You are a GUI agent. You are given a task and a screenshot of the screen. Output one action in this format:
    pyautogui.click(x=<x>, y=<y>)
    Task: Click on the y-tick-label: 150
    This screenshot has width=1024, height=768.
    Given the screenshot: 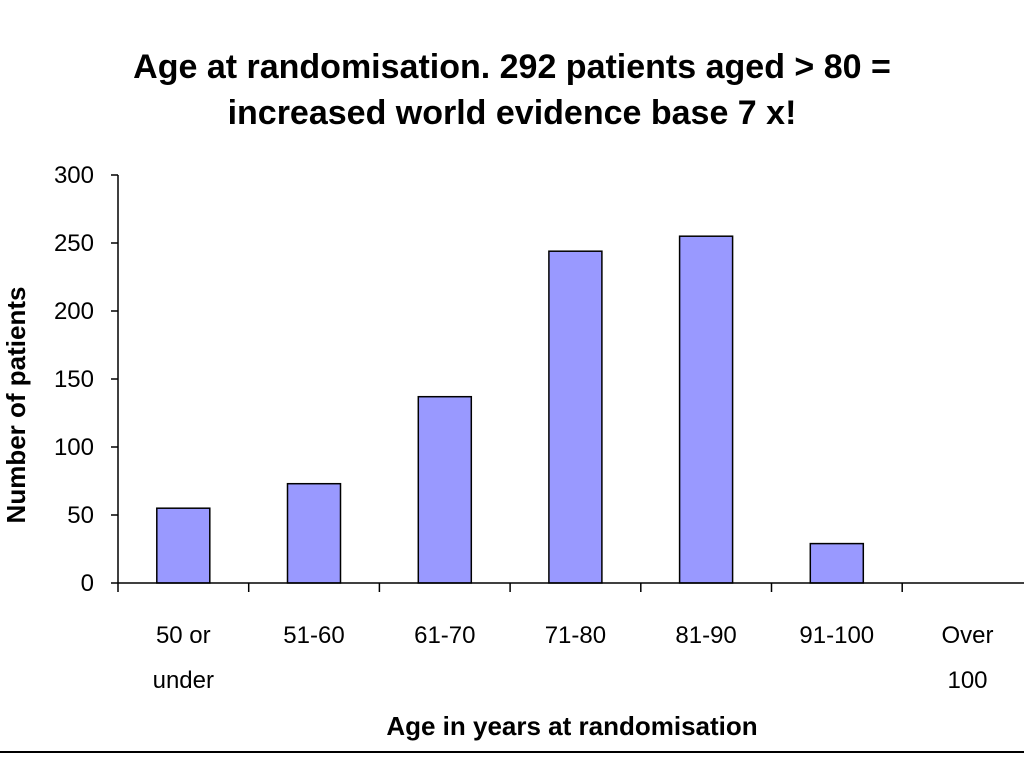 What is the action you would take?
    pyautogui.click(x=74, y=379)
    